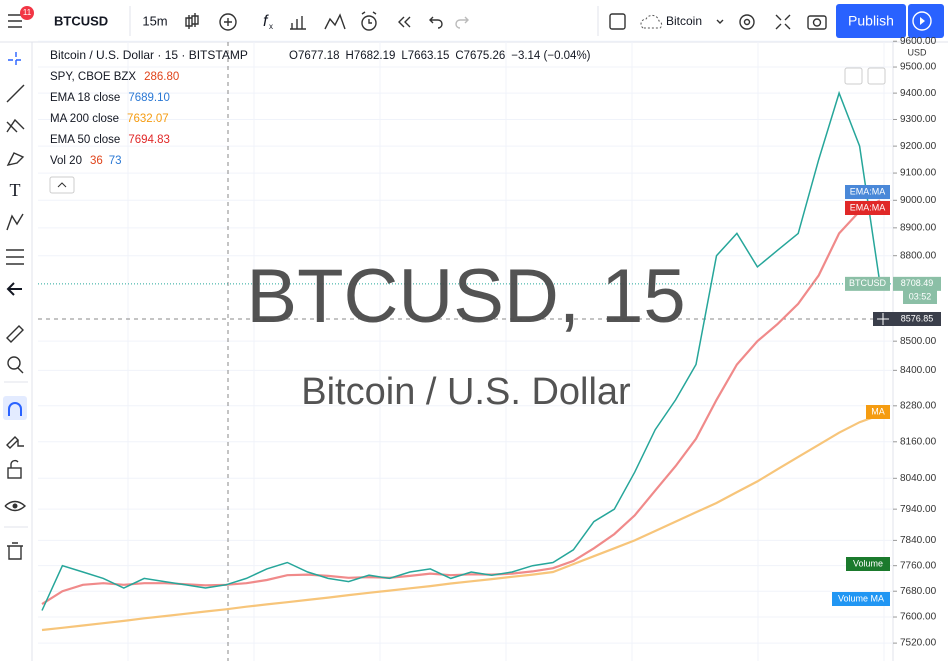 This screenshot has height=661, width=948. I want to click on watermark-subtitle: Bitcoin / U.S. Dollar, so click(466, 392).